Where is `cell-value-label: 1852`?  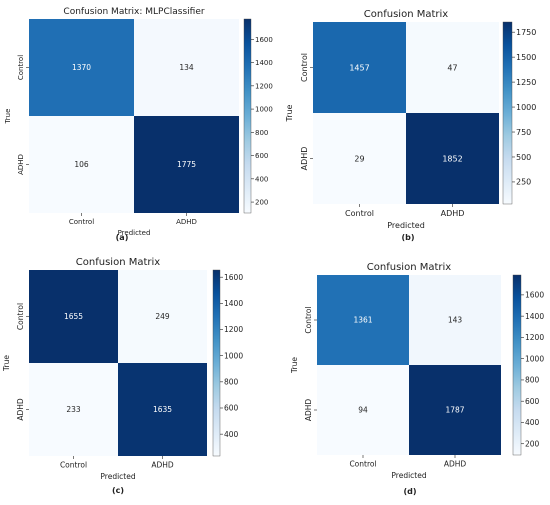
cell-value-label: 1852 is located at coordinates (452, 158).